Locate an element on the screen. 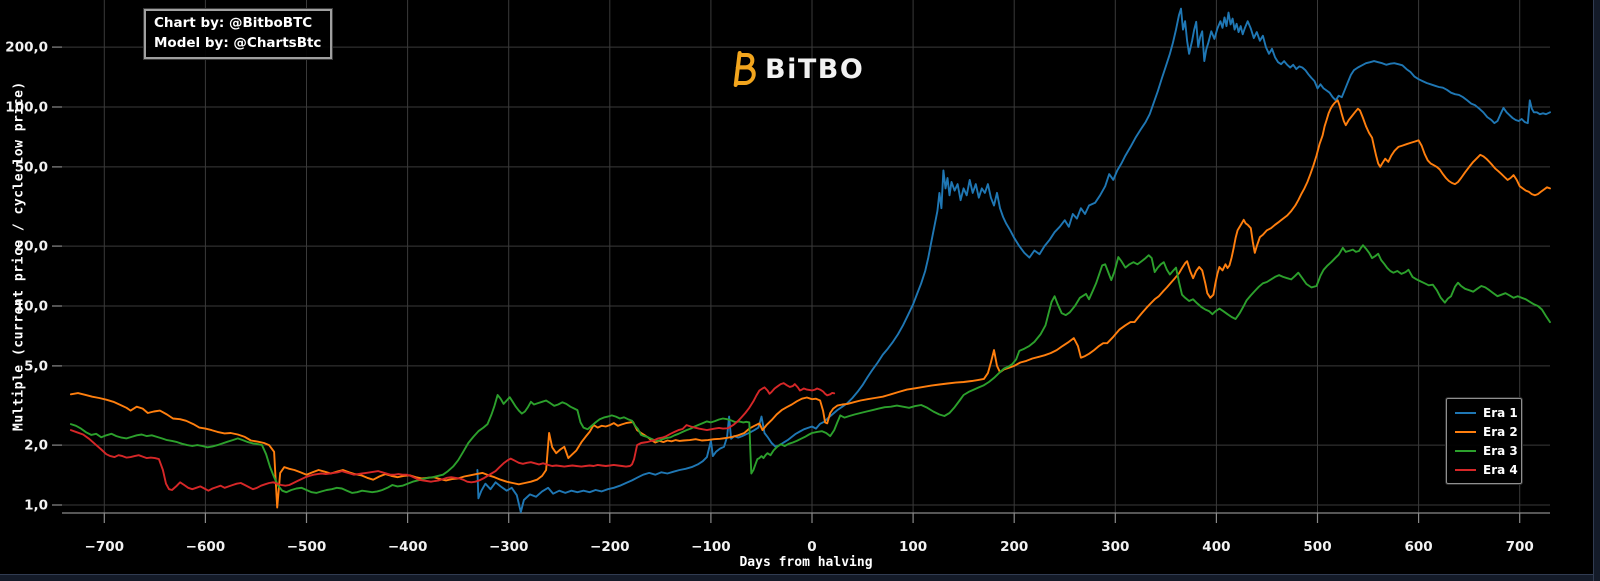  y-tick-label: 50,0 is located at coordinates (31, 167).